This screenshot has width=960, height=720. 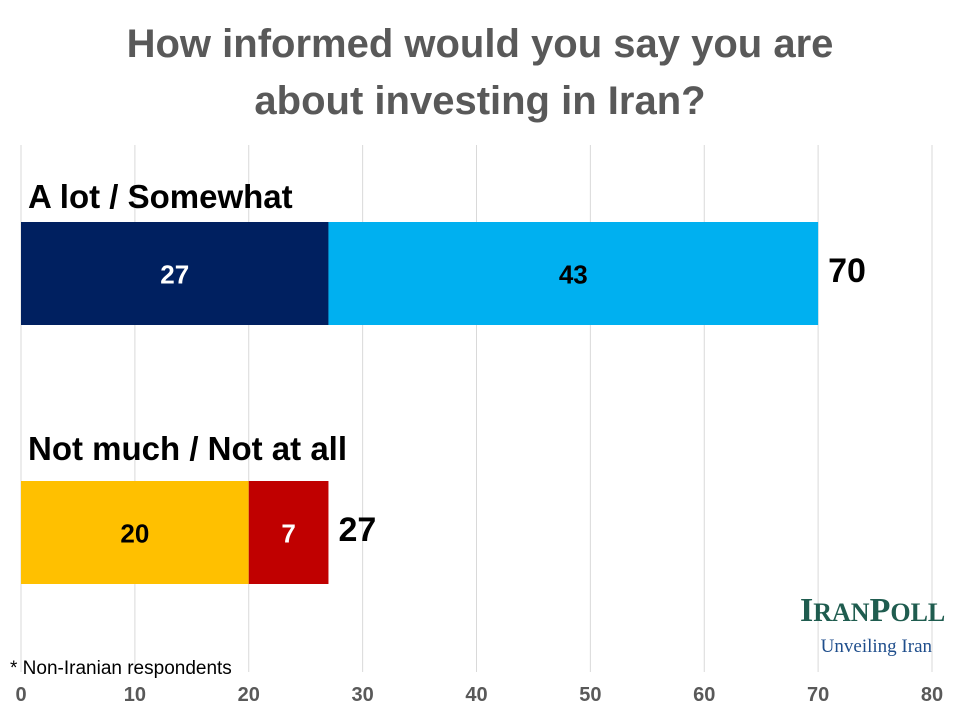 I want to click on x-tick-label-40: 40, so click(x=476, y=695).